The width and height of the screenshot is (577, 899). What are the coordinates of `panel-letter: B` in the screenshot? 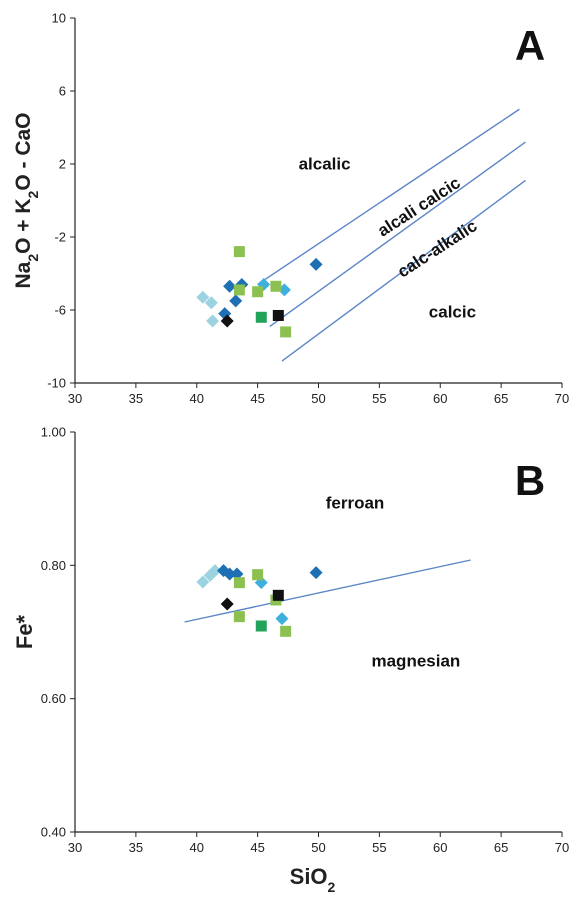 It's located at (530, 480).